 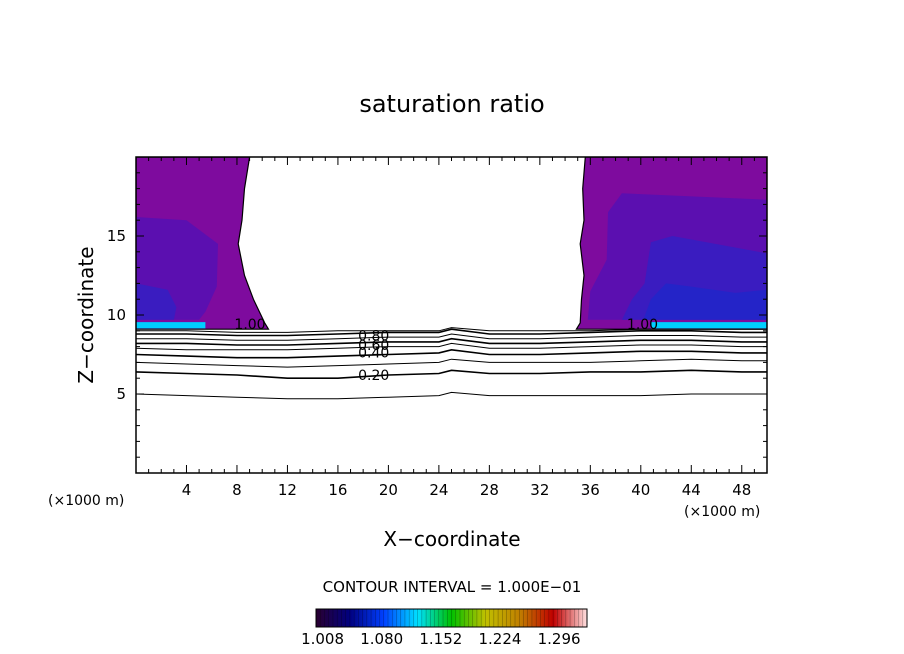 I want to click on contour-line-0.4, so click(x=451, y=353).